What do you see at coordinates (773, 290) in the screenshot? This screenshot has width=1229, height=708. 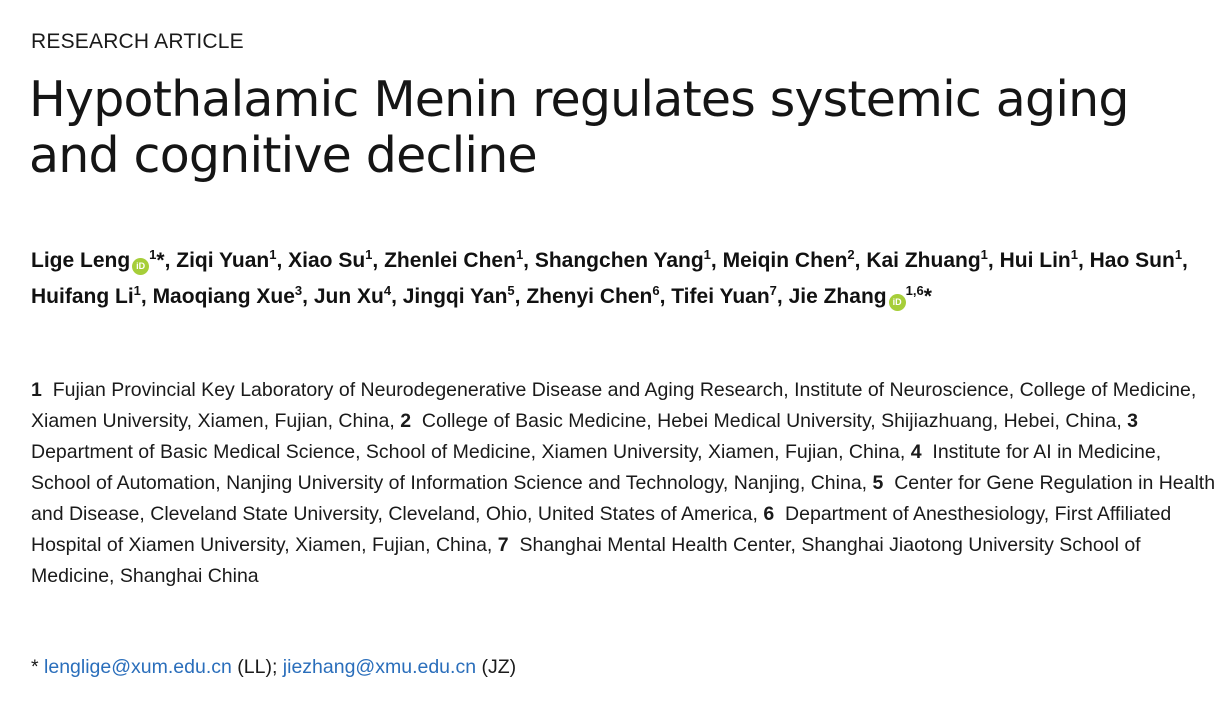 I see `author-affiliation-sup: 7` at bounding box center [773, 290].